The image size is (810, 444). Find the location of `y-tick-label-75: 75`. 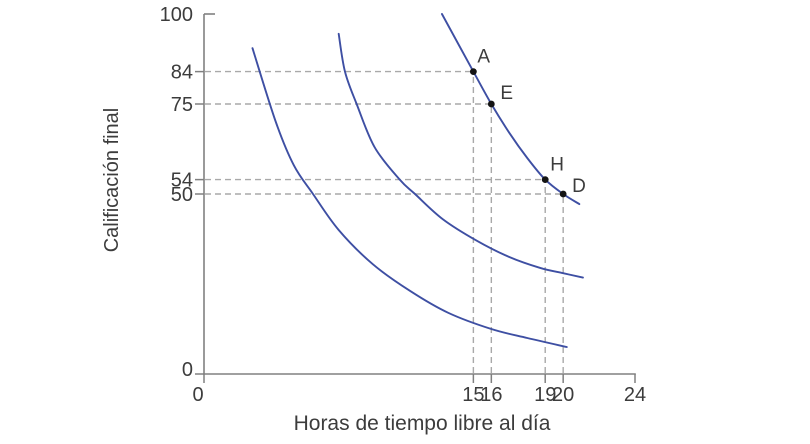

y-tick-label-75: 75 is located at coordinates (182, 105).